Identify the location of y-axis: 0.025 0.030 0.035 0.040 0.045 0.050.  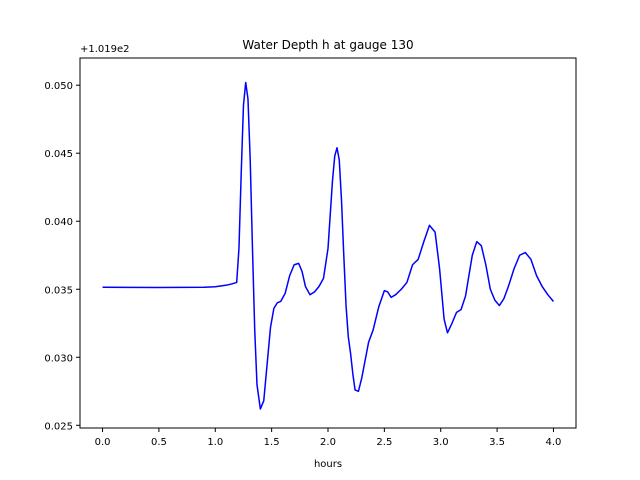
(62, 256).